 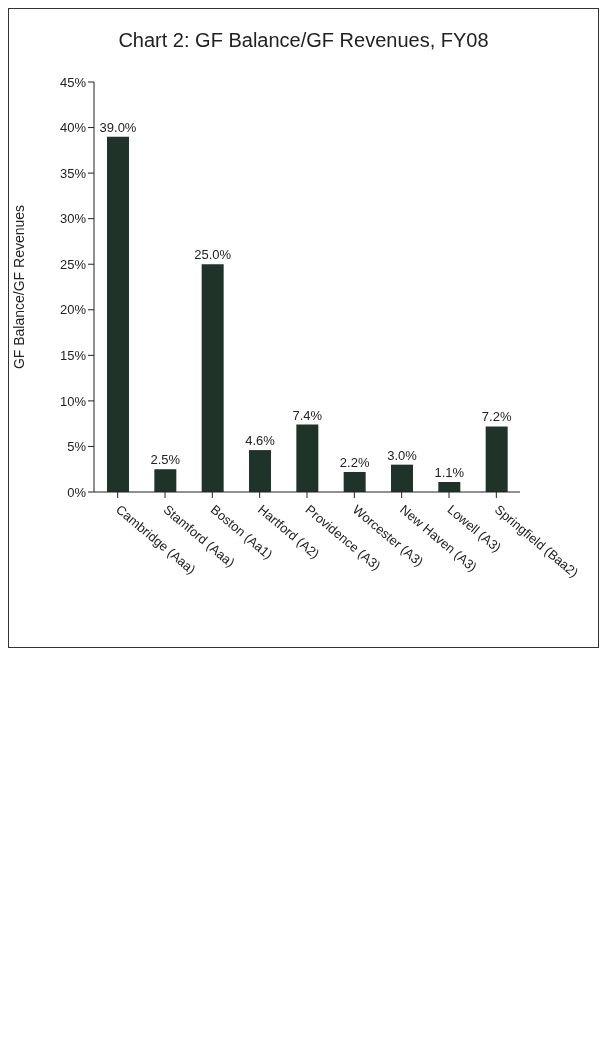 I want to click on data-label: 4.6%, so click(x=260, y=441).